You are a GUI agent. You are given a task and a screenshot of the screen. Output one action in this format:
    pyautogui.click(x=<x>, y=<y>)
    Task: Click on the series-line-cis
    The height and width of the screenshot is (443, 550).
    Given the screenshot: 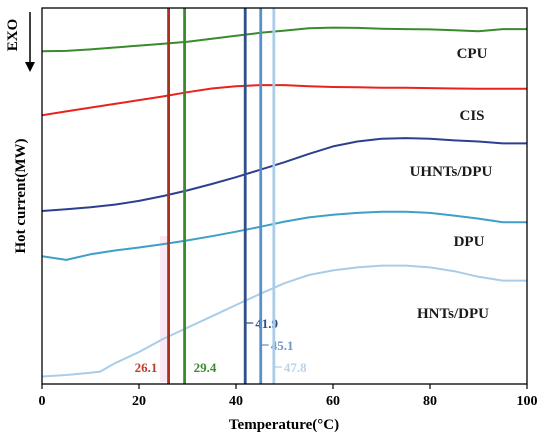 What is the action you would take?
    pyautogui.click(x=284, y=100)
    